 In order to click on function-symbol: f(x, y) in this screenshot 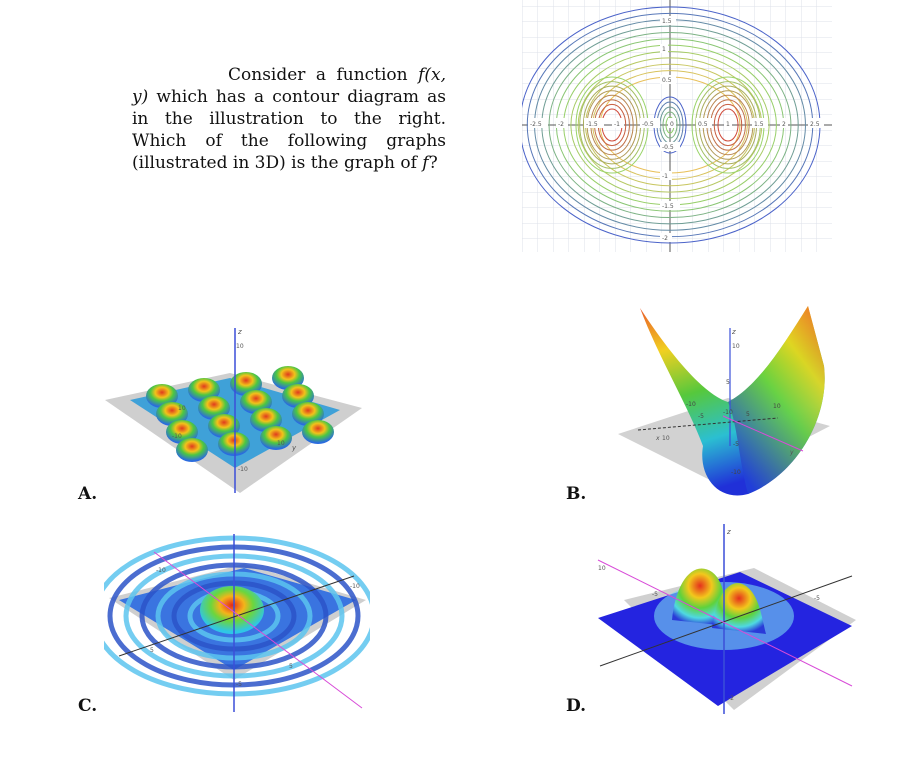, I will do `click(289, 86)`.